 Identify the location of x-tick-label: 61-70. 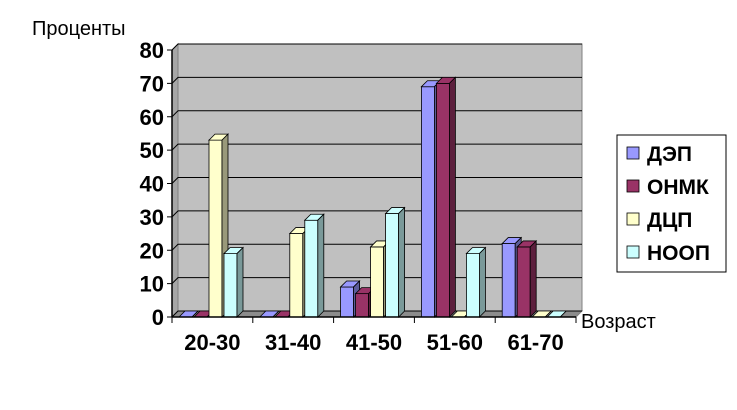
(535, 342).